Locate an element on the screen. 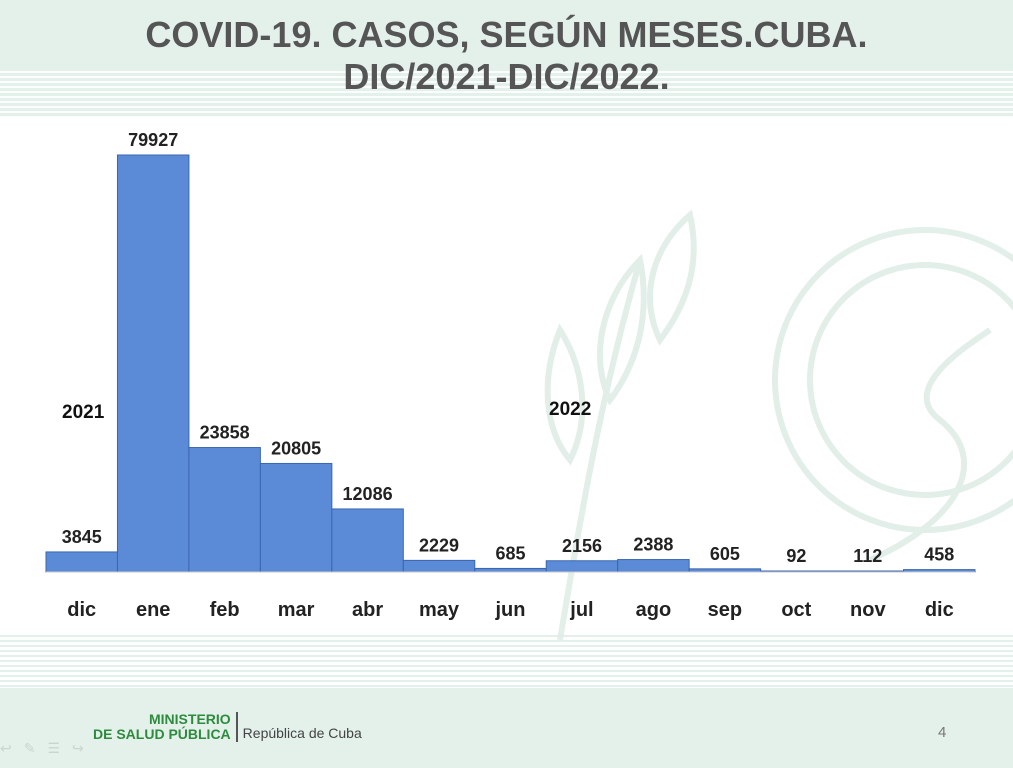  ministry-line-2: DE SALUD PÚBLICA is located at coordinates (162, 734).